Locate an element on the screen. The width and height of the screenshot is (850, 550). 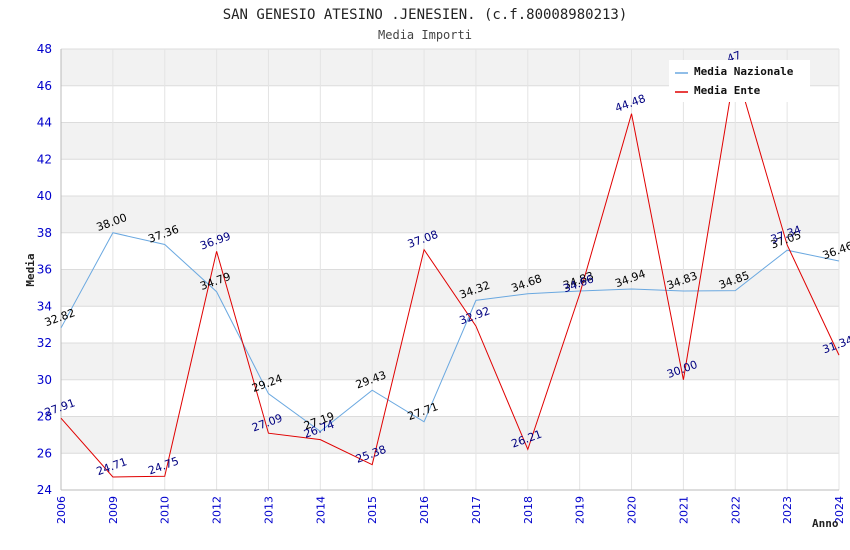
x-axis-label: Anno is located at coordinates (825, 523).